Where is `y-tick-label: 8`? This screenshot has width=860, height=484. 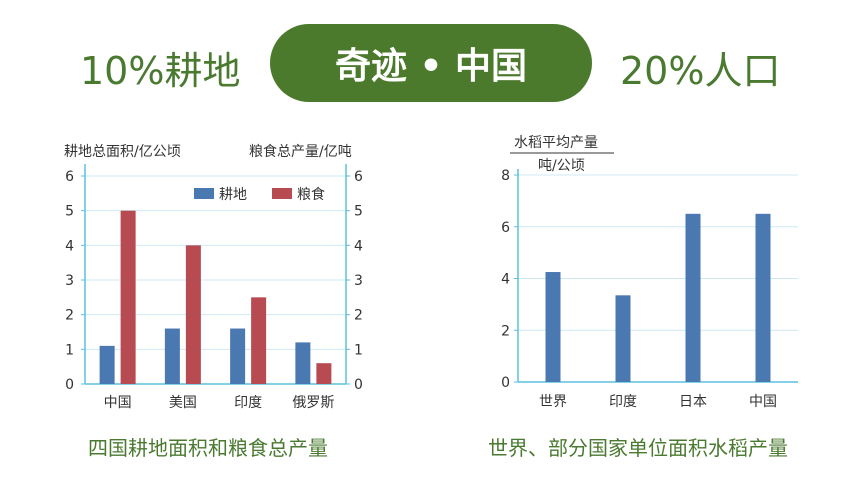 y-tick-label: 8 is located at coordinates (505, 176).